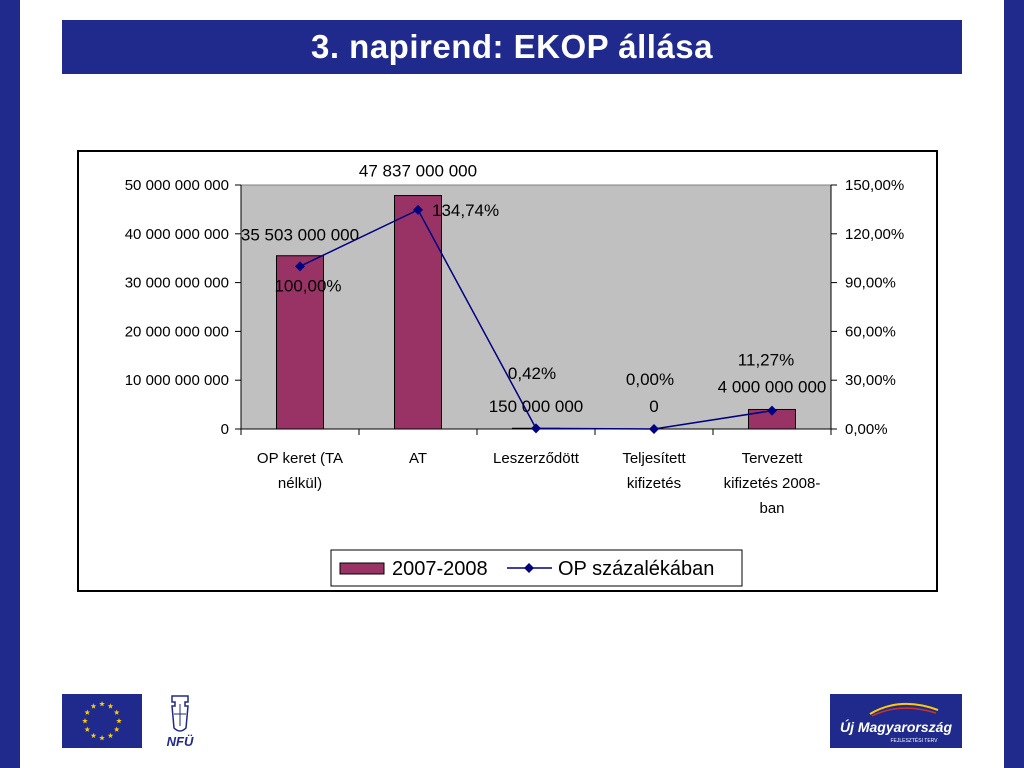 Image resolution: width=1024 pixels, height=768 pixels. I want to click on um-logo-text: Új Magyarország, so click(896, 726).